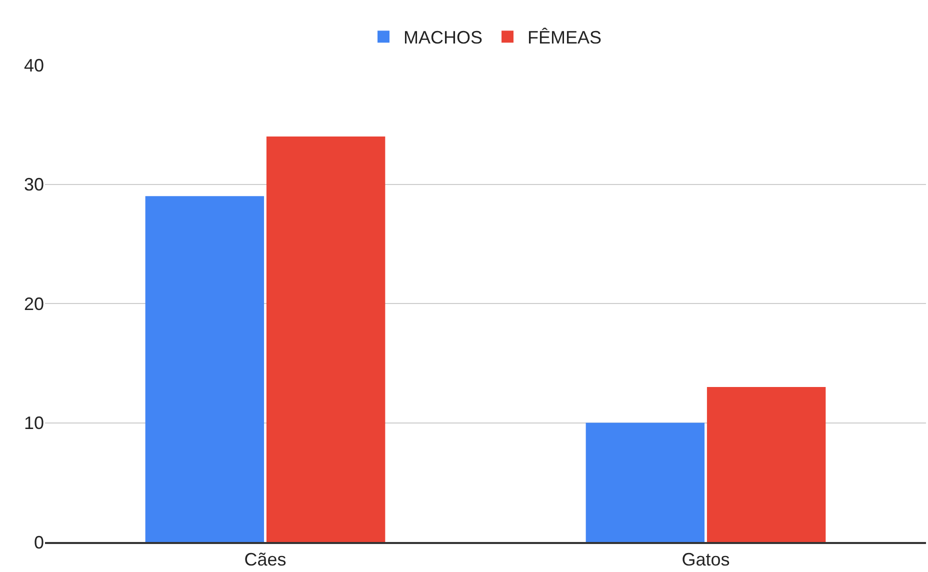 Image resolution: width=928 pixels, height=572 pixels. Describe the element at coordinates (34, 423) in the screenshot. I see `y-tick-label: 10` at that location.